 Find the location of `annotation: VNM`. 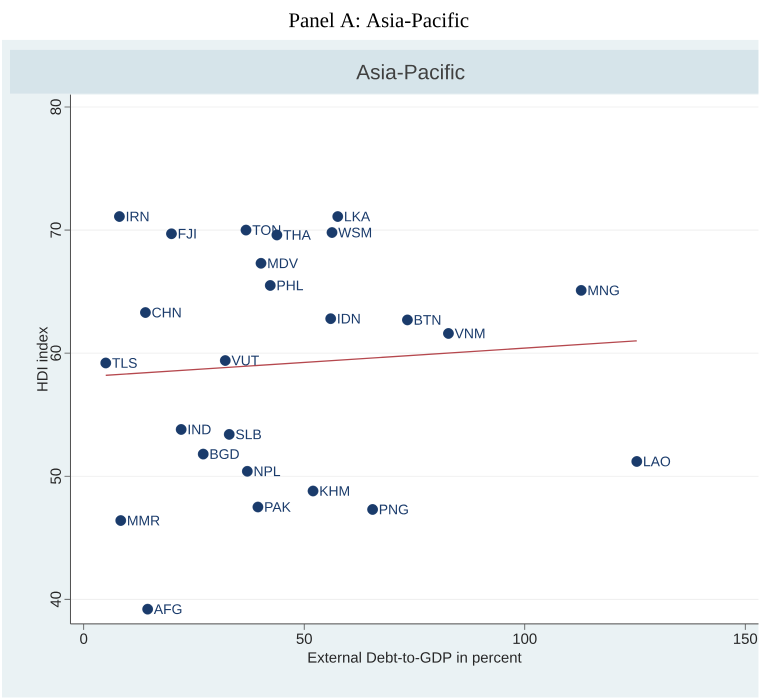

annotation: VNM is located at coordinates (469, 333).